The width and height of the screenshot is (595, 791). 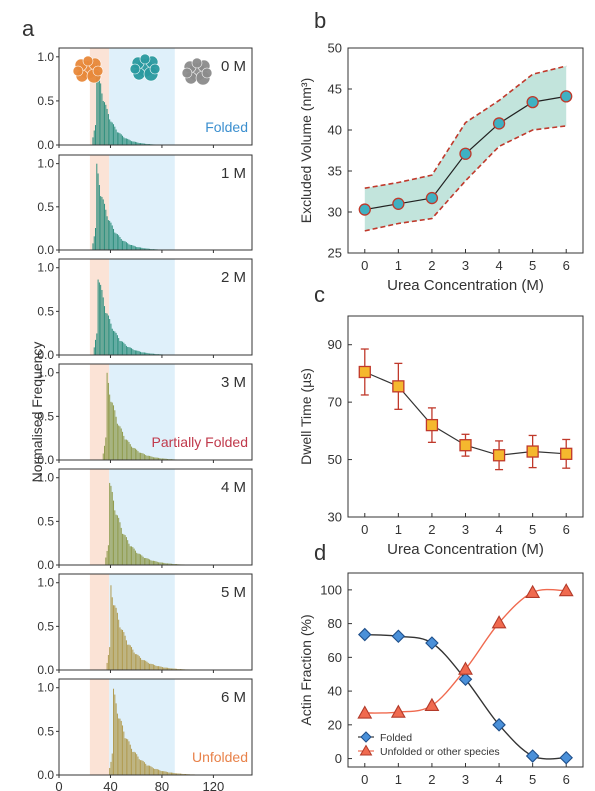 I want to click on lower-bound-line, so click(x=465, y=178).